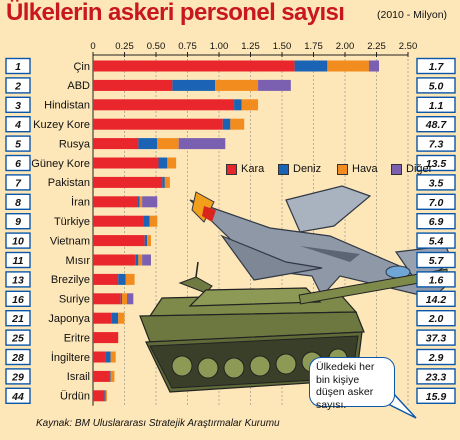  What do you see at coordinates (436, 280) in the screenshot?
I see `per-thousand-label: 1.6` at bounding box center [436, 280].